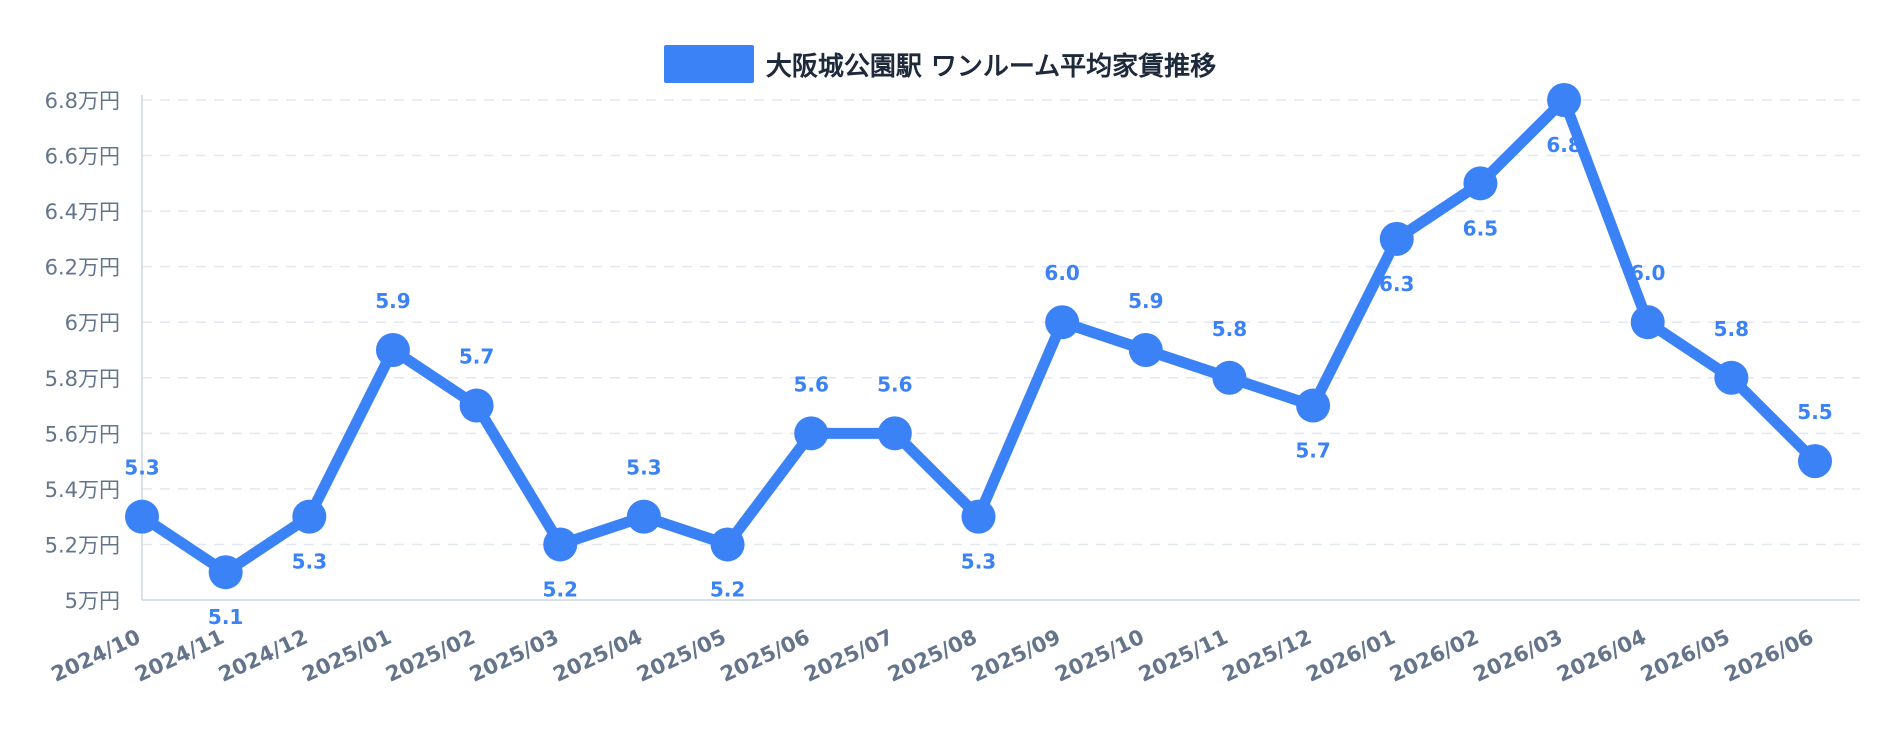  What do you see at coordinates (1016, 656) in the screenshot?
I see `x-tick-label: 2025/09` at bounding box center [1016, 656].